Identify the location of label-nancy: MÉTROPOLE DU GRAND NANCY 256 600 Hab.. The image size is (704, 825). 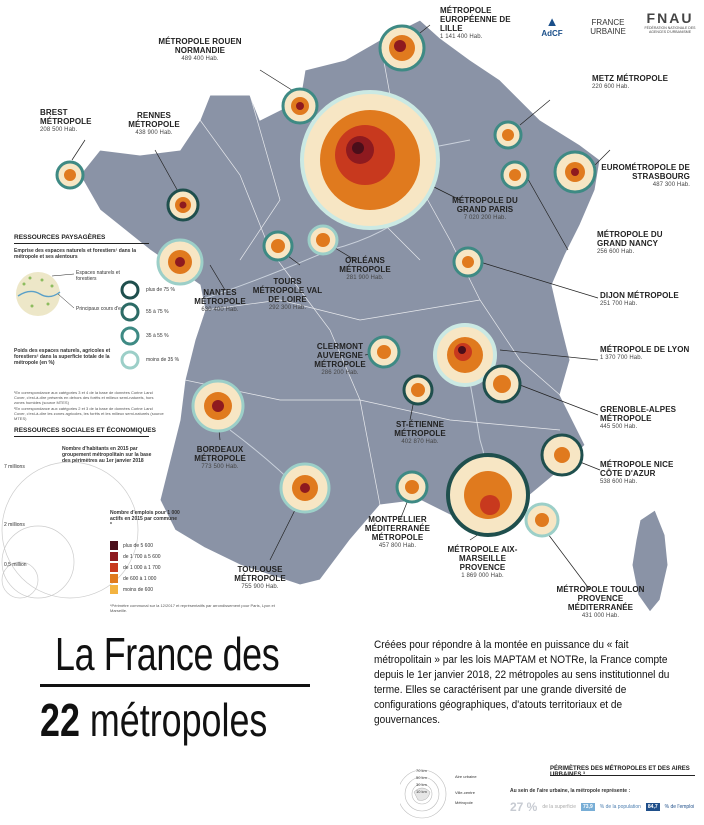
(630, 242).